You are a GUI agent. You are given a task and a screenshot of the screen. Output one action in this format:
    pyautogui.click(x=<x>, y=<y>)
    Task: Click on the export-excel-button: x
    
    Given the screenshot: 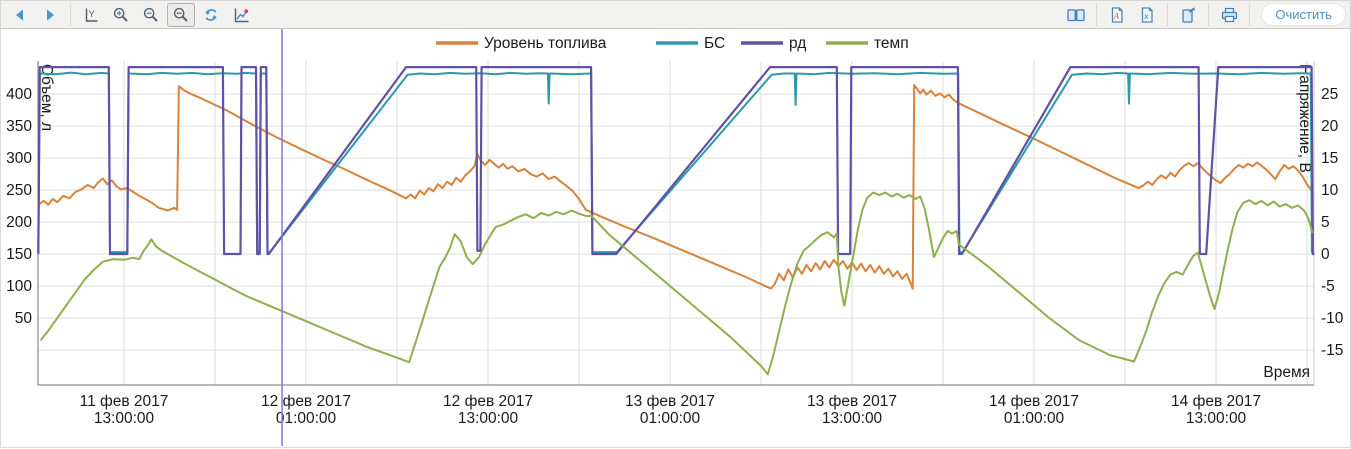 What is the action you would take?
    pyautogui.click(x=1147, y=15)
    